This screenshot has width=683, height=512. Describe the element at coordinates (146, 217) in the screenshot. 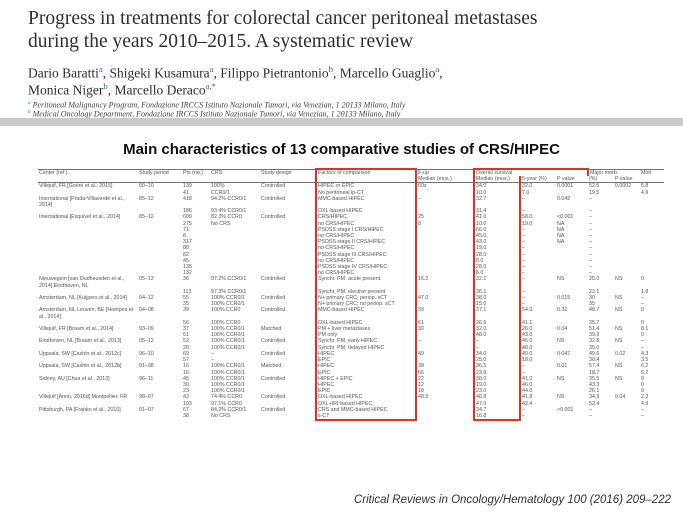

I see `table-cell: 85–12` at that location.